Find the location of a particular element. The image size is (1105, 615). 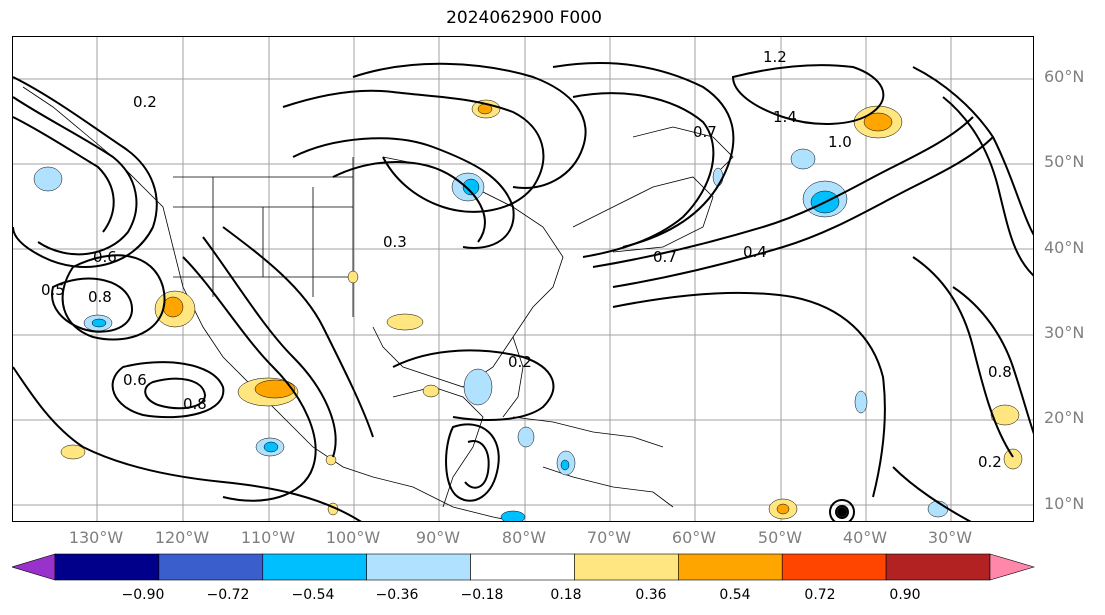

colorbar-tick-label: 0.18 is located at coordinates (566, 595).